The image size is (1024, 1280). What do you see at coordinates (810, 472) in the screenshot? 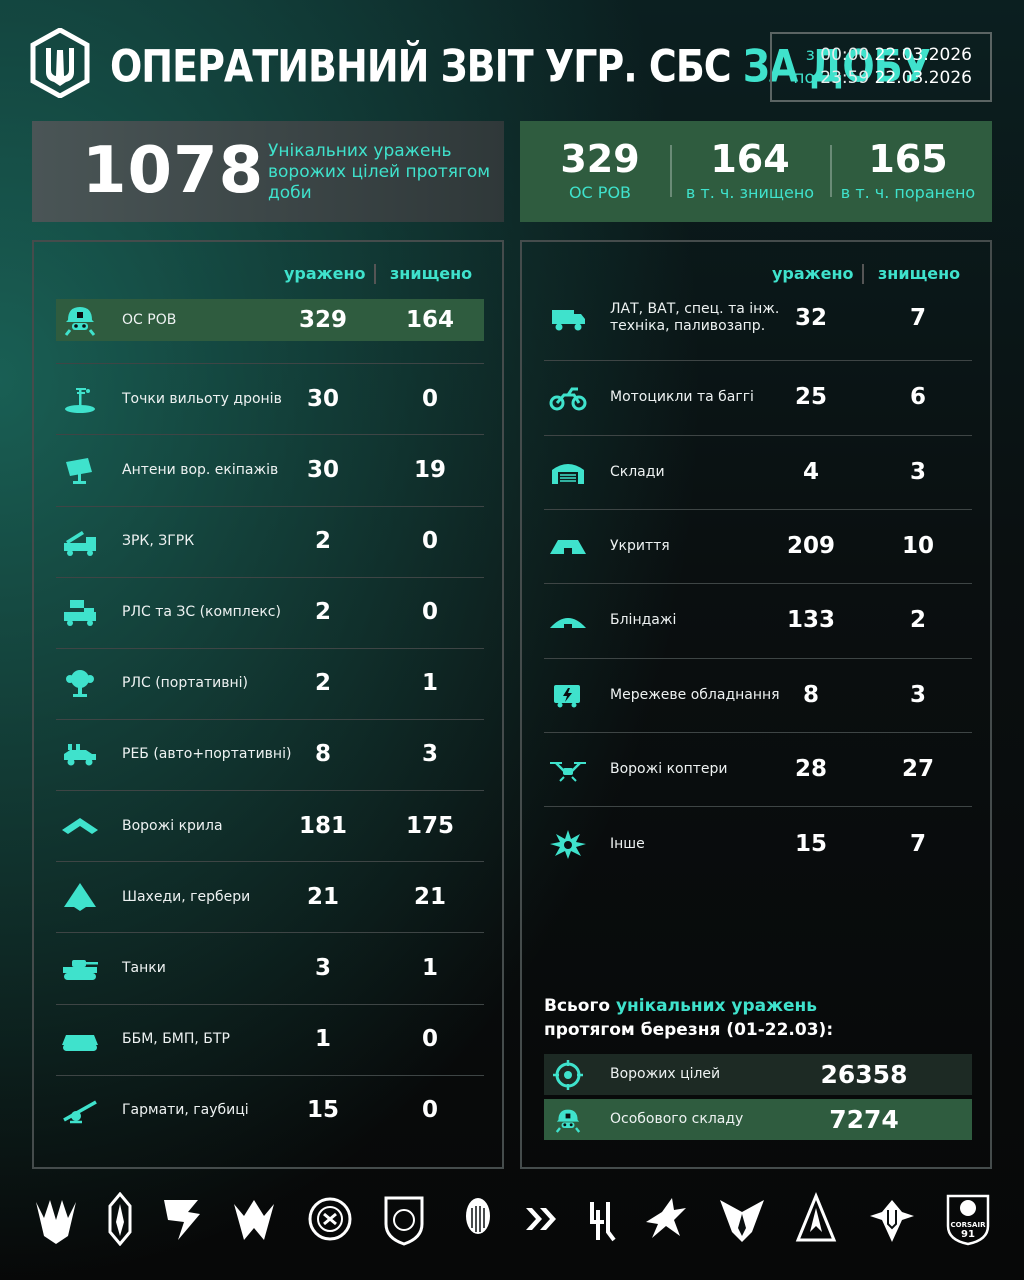
I see `row-hit-value: 4` at bounding box center [810, 472].